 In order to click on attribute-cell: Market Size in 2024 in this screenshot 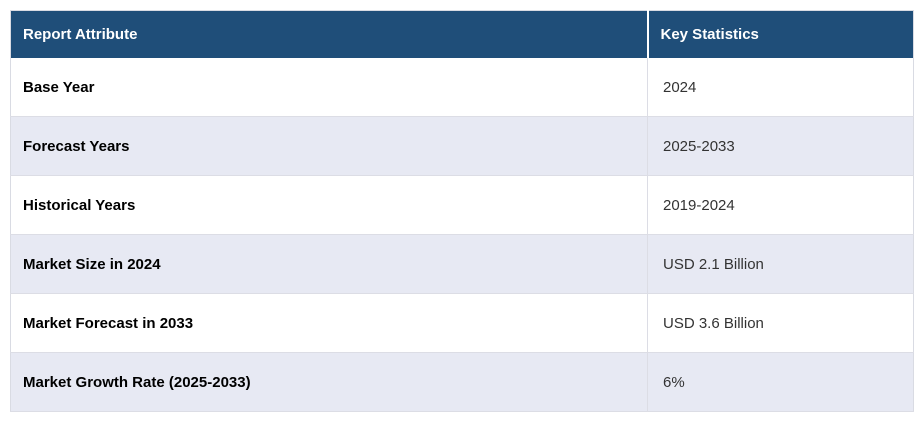, I will do `click(329, 264)`.